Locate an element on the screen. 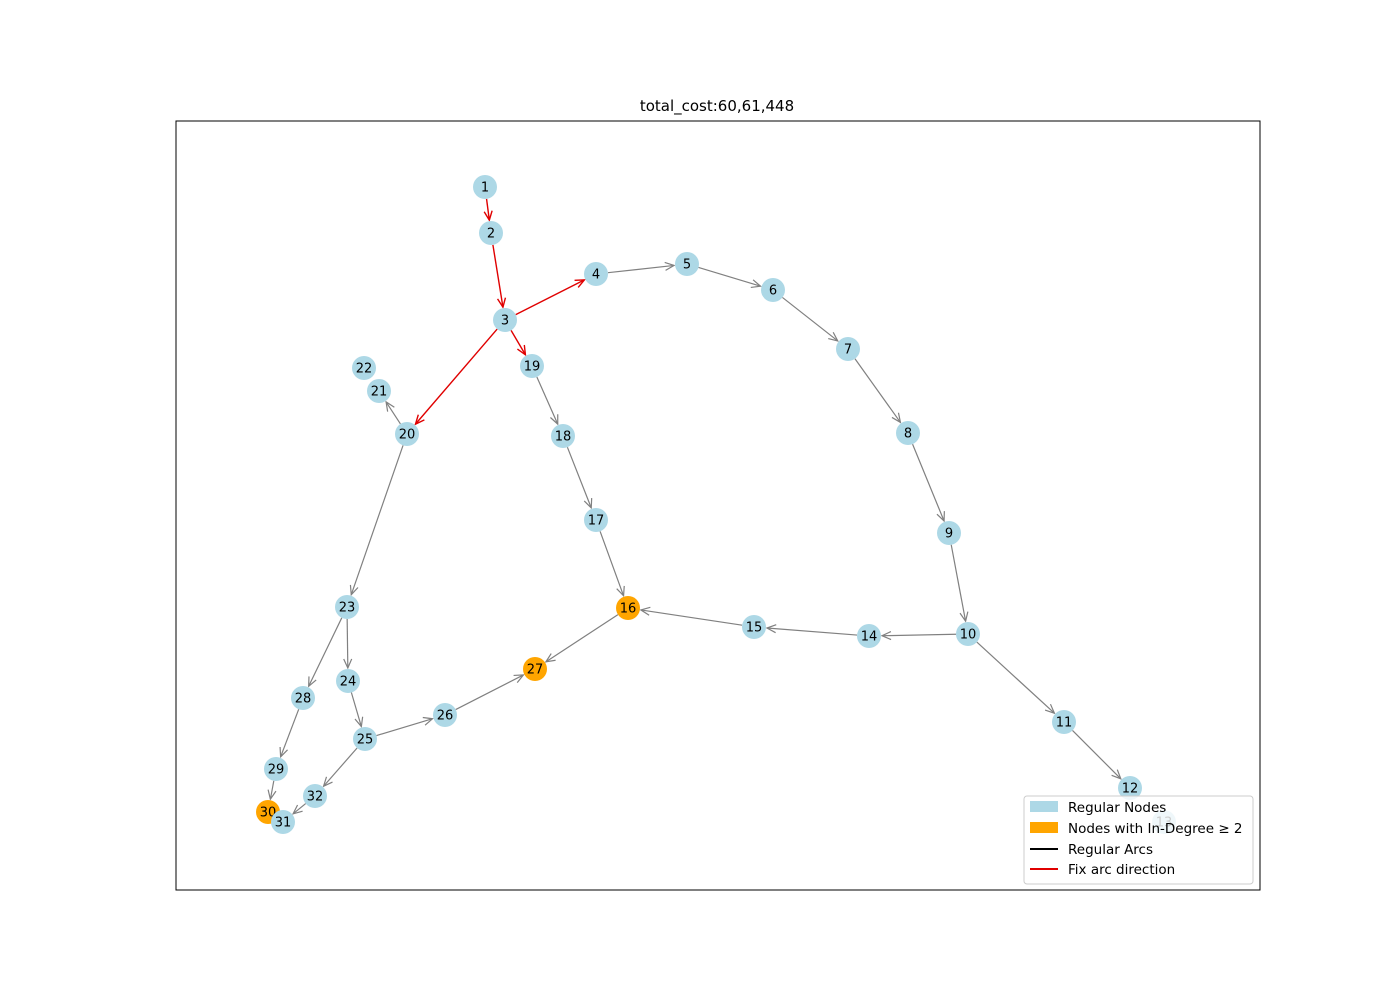  node-label: 23 is located at coordinates (347, 608).